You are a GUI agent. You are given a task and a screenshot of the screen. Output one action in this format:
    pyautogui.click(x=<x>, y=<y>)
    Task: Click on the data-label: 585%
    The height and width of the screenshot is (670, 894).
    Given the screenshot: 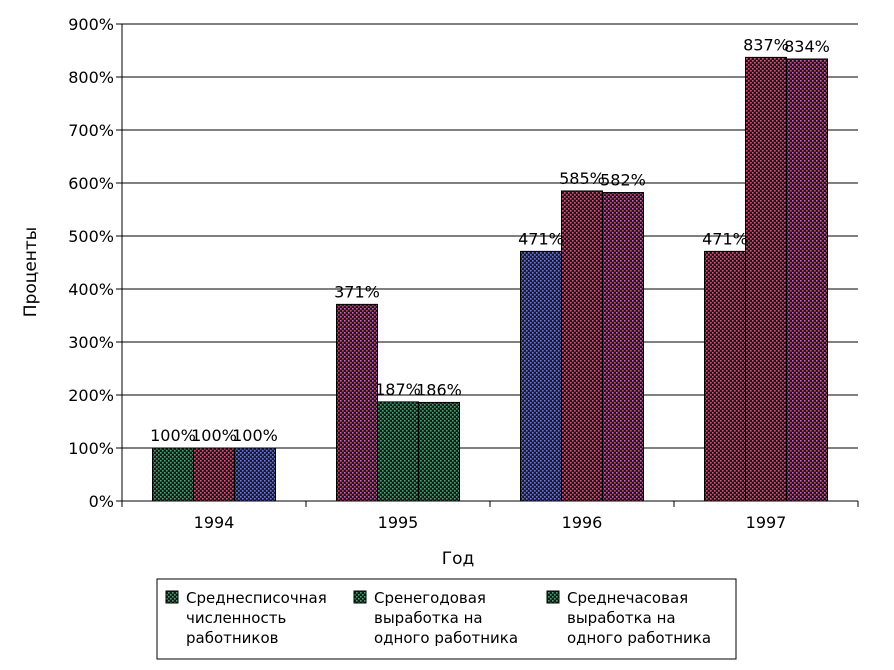 What is the action you would take?
    pyautogui.click(x=582, y=178)
    